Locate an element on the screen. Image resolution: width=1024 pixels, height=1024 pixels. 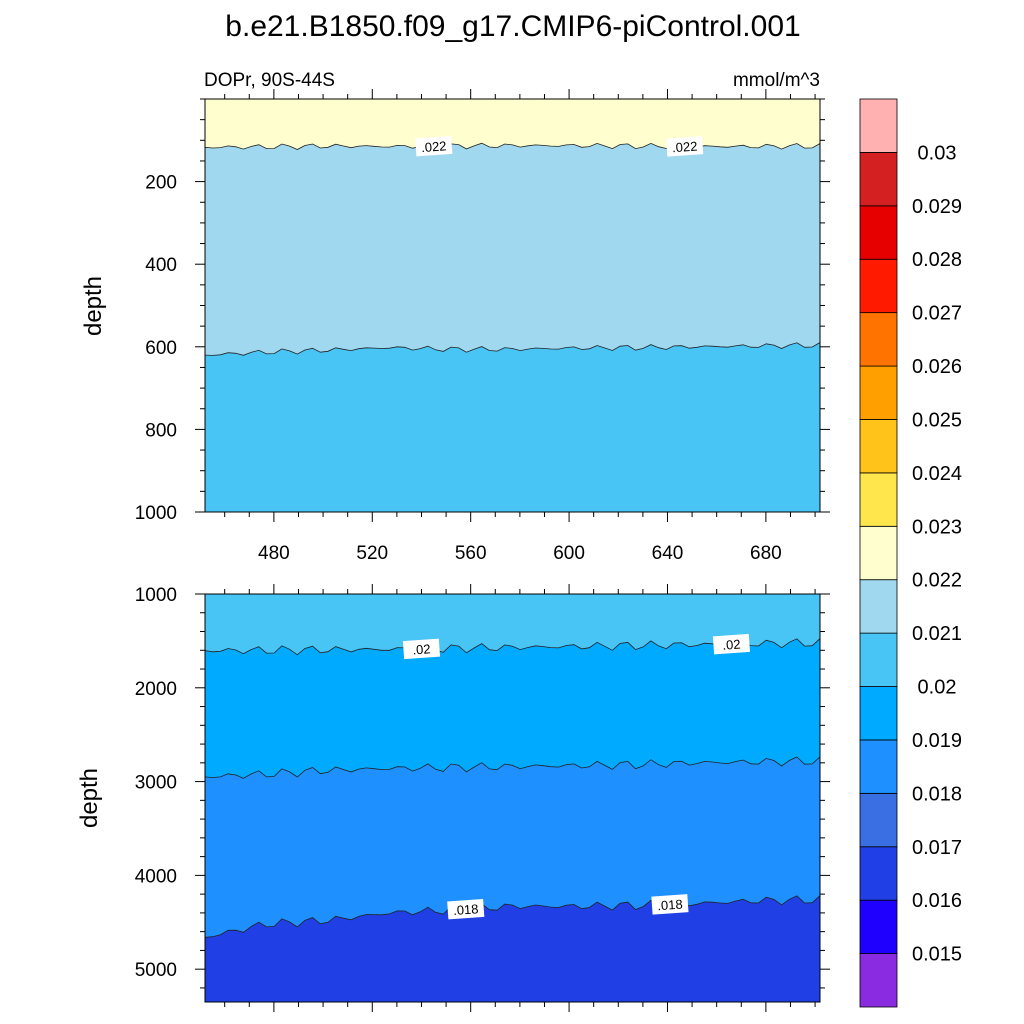
y-tick-label: 600 is located at coordinates (161, 348).